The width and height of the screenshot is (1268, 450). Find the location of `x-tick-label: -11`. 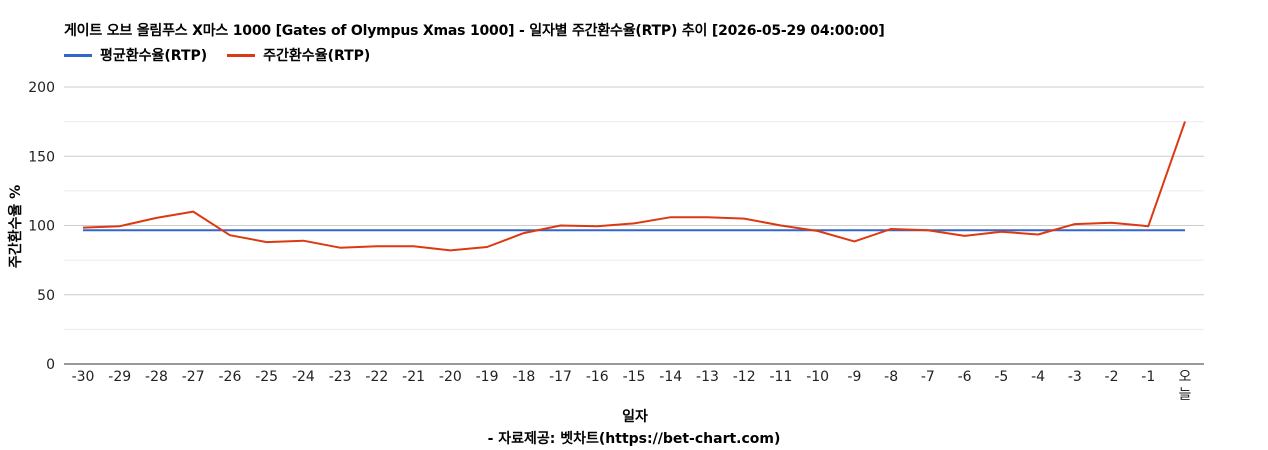

x-tick-label: -11 is located at coordinates (780, 377).